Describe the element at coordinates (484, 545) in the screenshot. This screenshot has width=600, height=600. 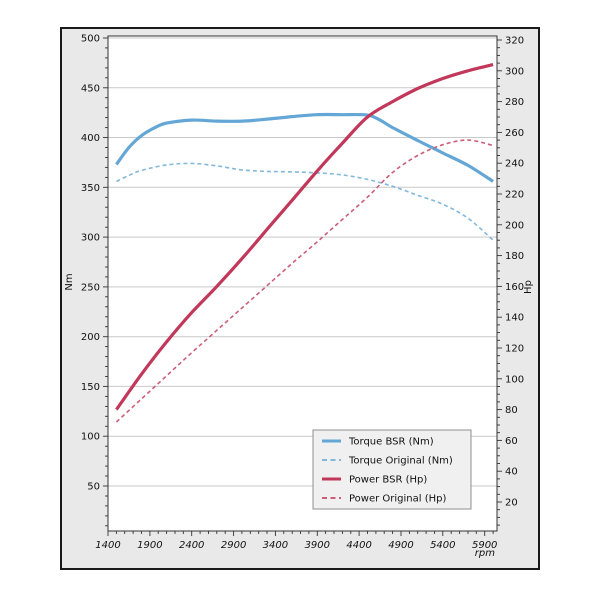
I see `x-tick-label-5900: 5900` at that location.